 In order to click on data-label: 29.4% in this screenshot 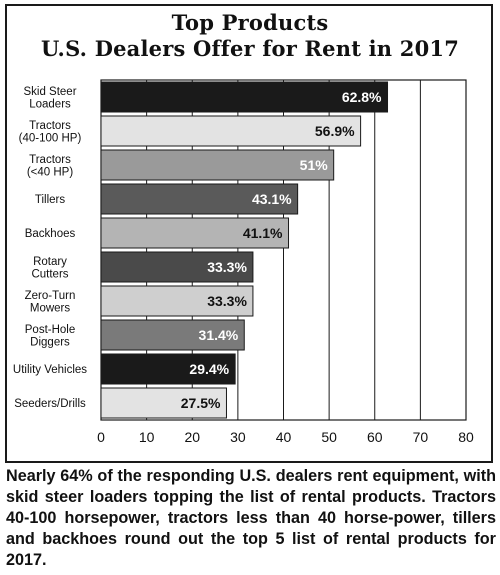, I will do `click(209, 369)`.